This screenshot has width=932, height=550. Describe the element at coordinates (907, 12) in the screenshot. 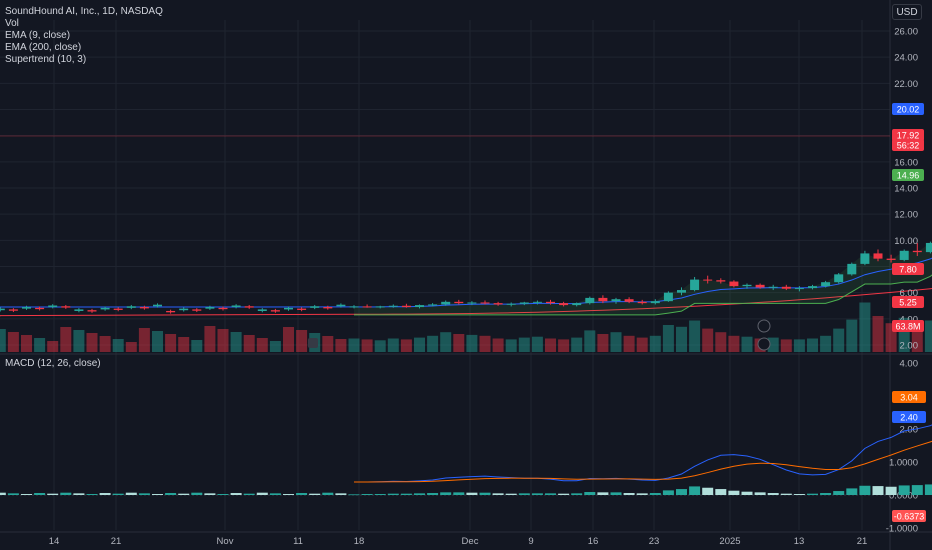

I see `currency-button: USD` at that location.